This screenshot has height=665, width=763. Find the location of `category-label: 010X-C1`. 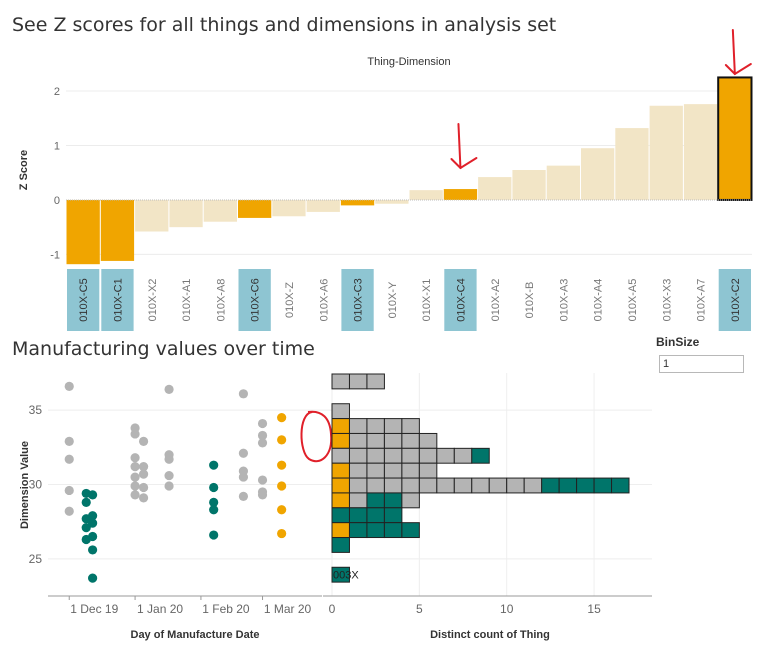

category-label: 010X-C1 is located at coordinates (118, 299).